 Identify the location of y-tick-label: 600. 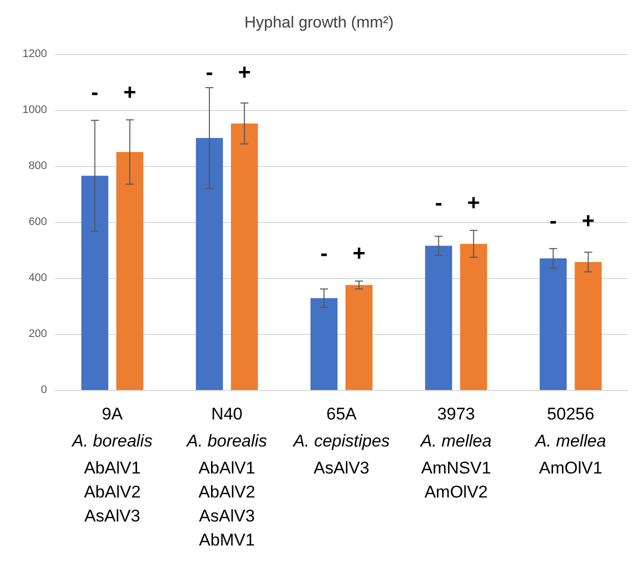
(37, 222).